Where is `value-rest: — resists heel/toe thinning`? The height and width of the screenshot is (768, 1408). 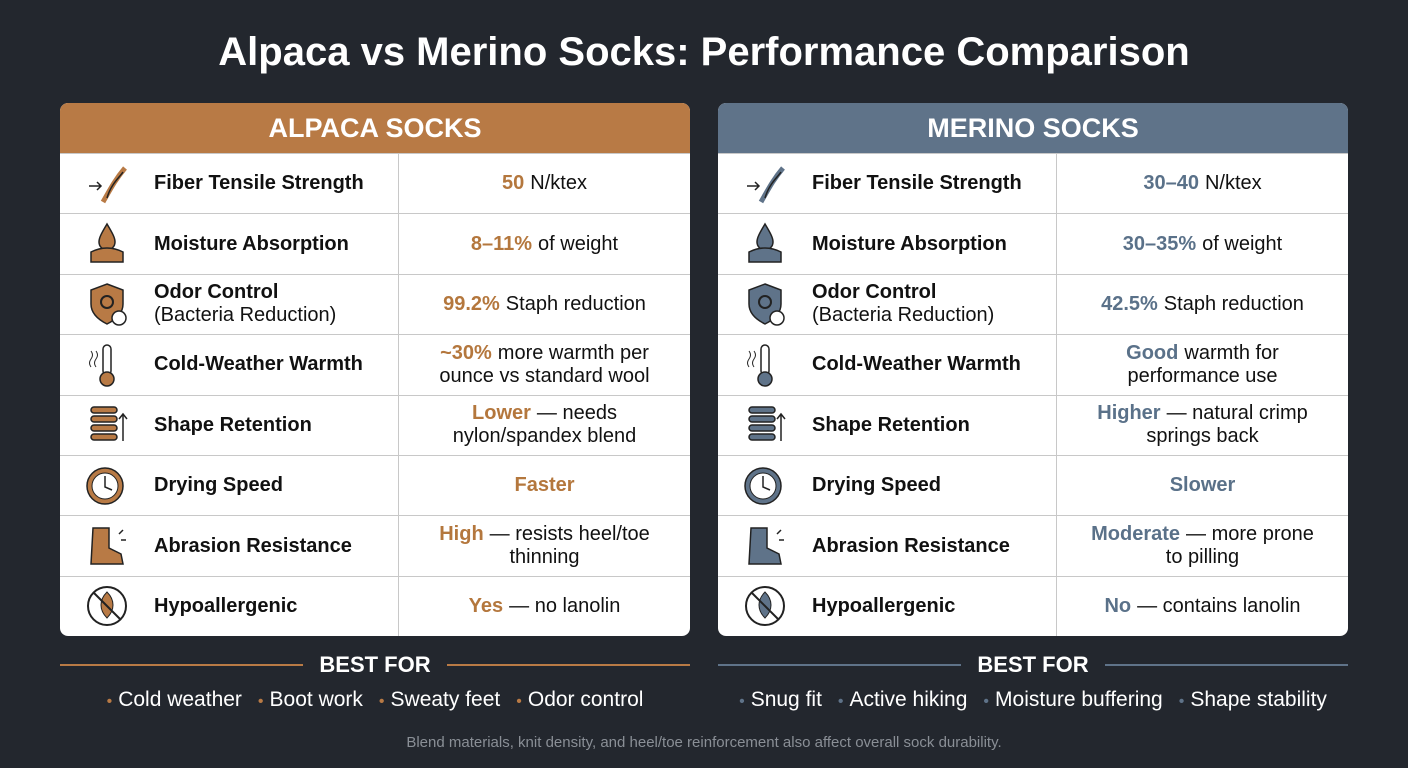
value-rest: — resists heel/toe thinning is located at coordinates (569, 546).